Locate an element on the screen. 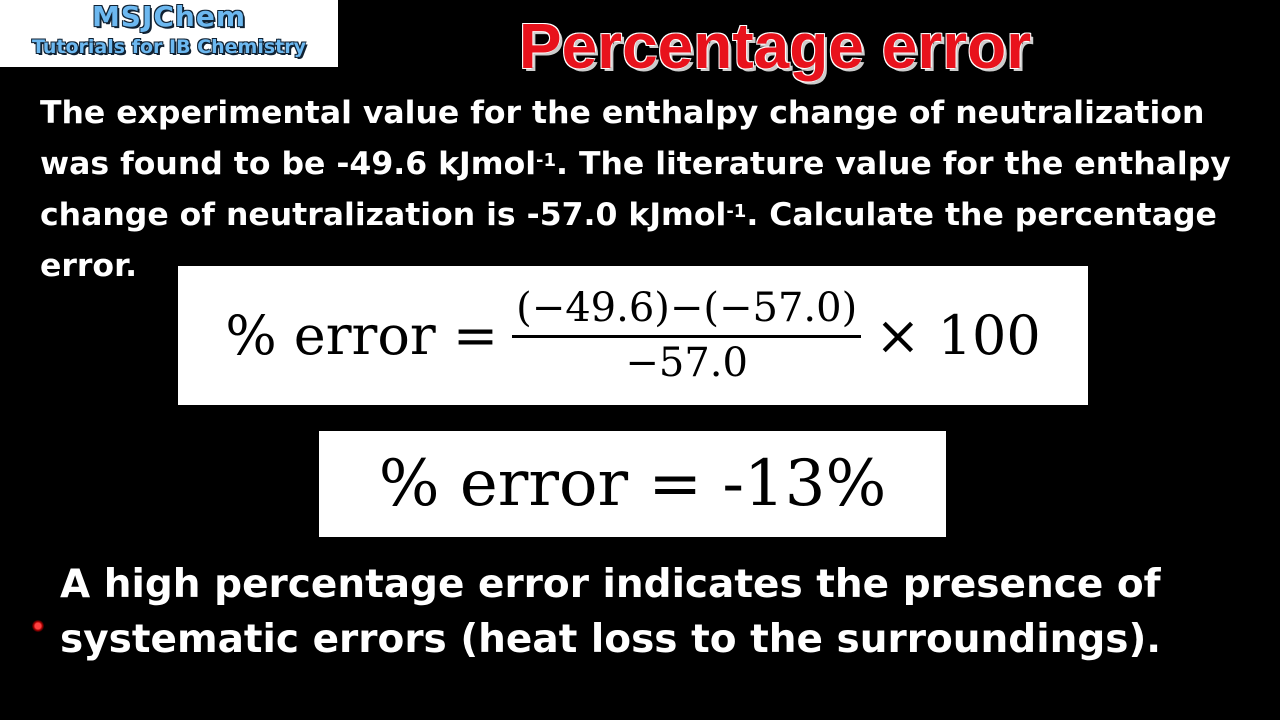 Image resolution: width=1280 pixels, height=720 pixels. formula-fraction: (−49.6)−(−57.0) −57.0 is located at coordinates (687, 335).